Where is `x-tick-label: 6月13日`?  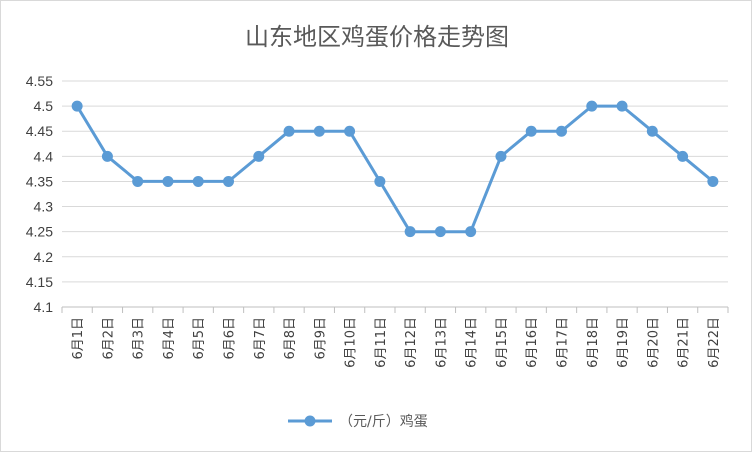
x-tick-label: 6月13日 is located at coordinates (441, 342).